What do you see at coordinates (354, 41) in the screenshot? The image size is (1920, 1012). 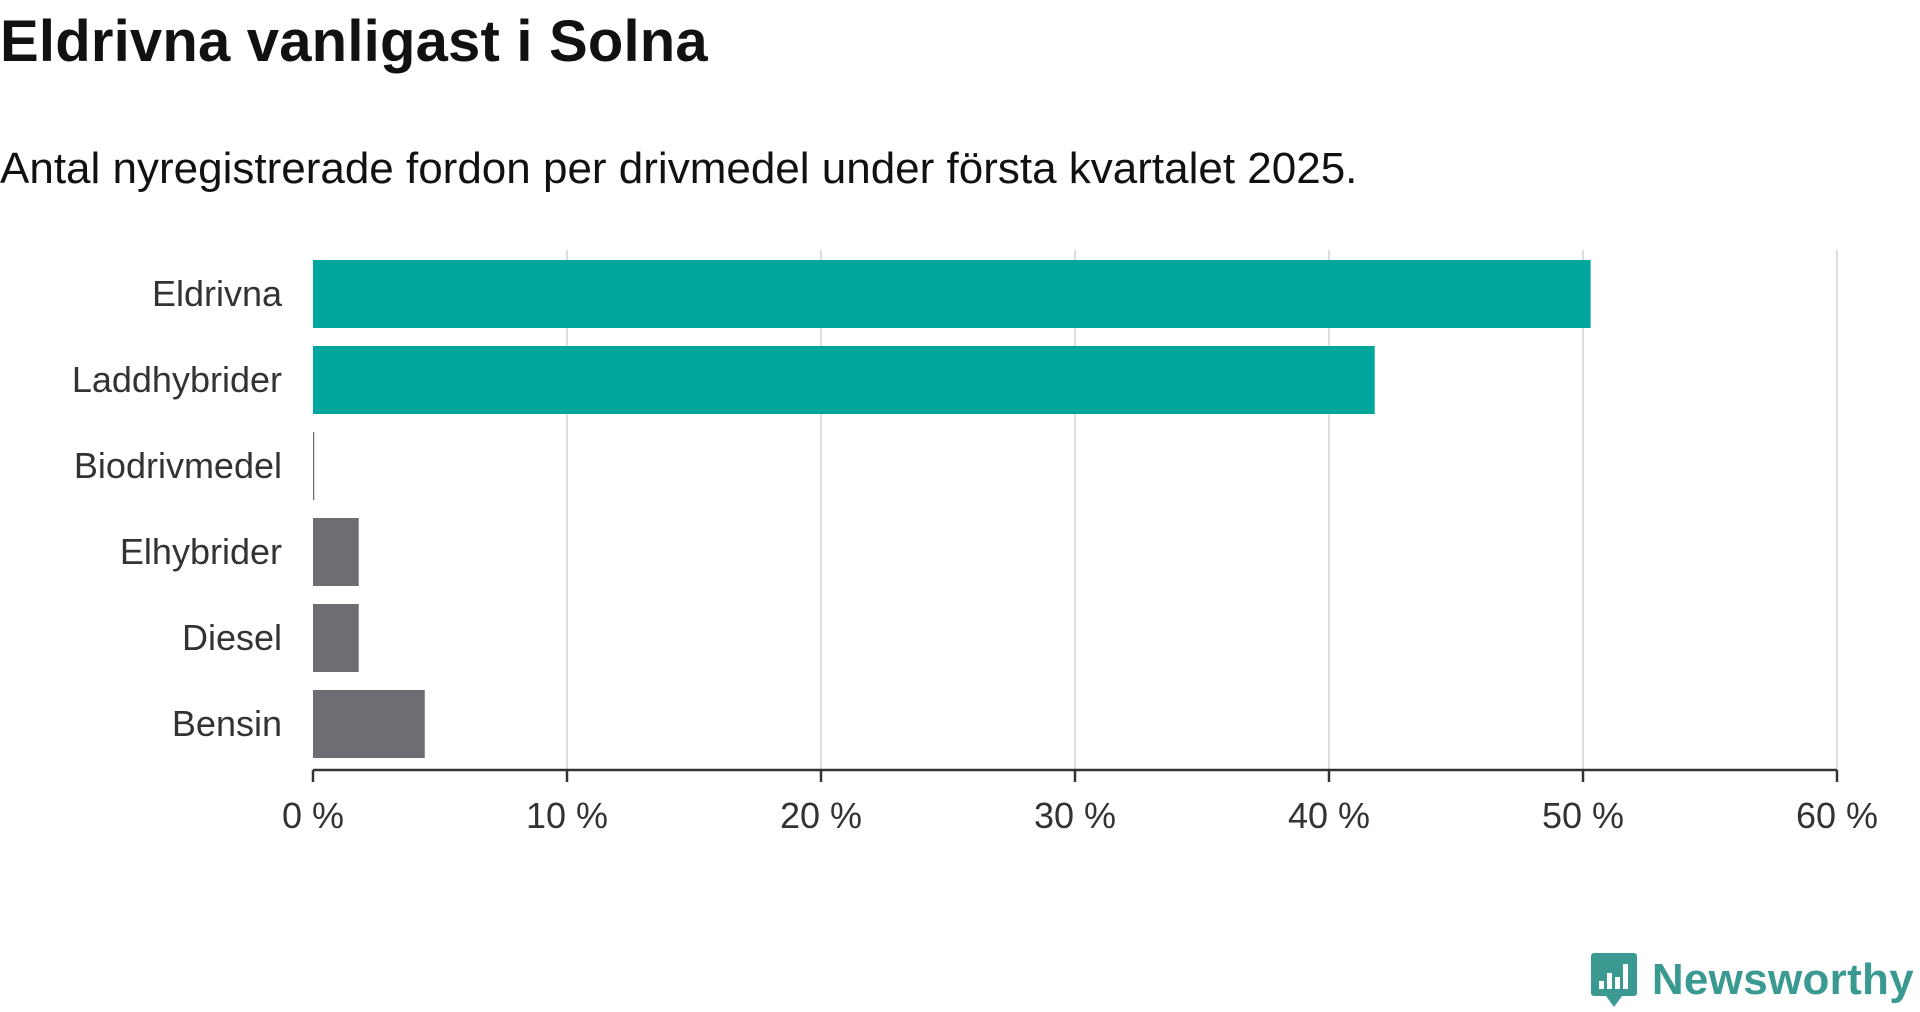 I see `chart-title: Eldrivna vanligast i Solna` at bounding box center [354, 41].